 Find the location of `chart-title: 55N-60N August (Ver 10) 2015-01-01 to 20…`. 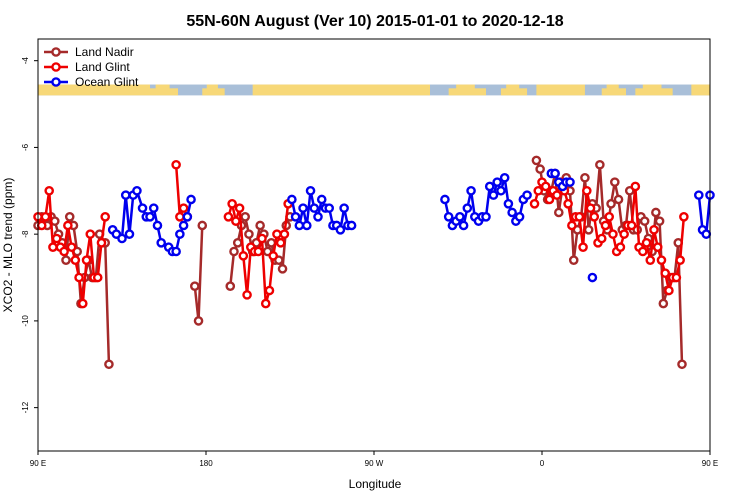

chart-title: 55N-60N August (Ver 10) 2015-01-01 to 20… is located at coordinates (374, 21).